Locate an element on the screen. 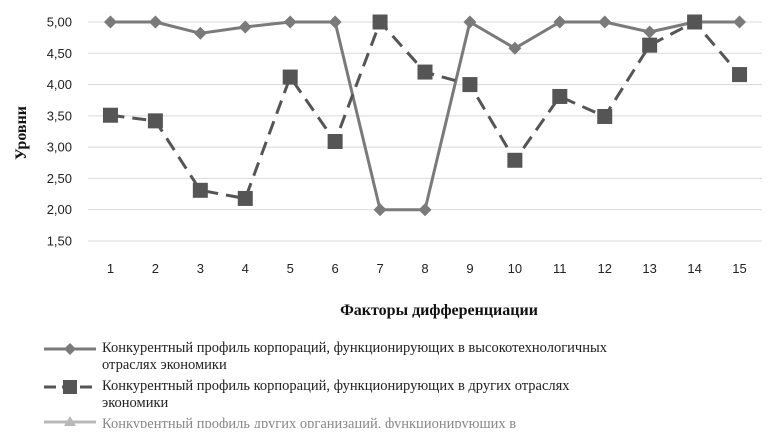 Image resolution: width=773 pixels, height=435 pixels. legend-label-series-1-line-2: отраслях экономики is located at coordinates (164, 365).